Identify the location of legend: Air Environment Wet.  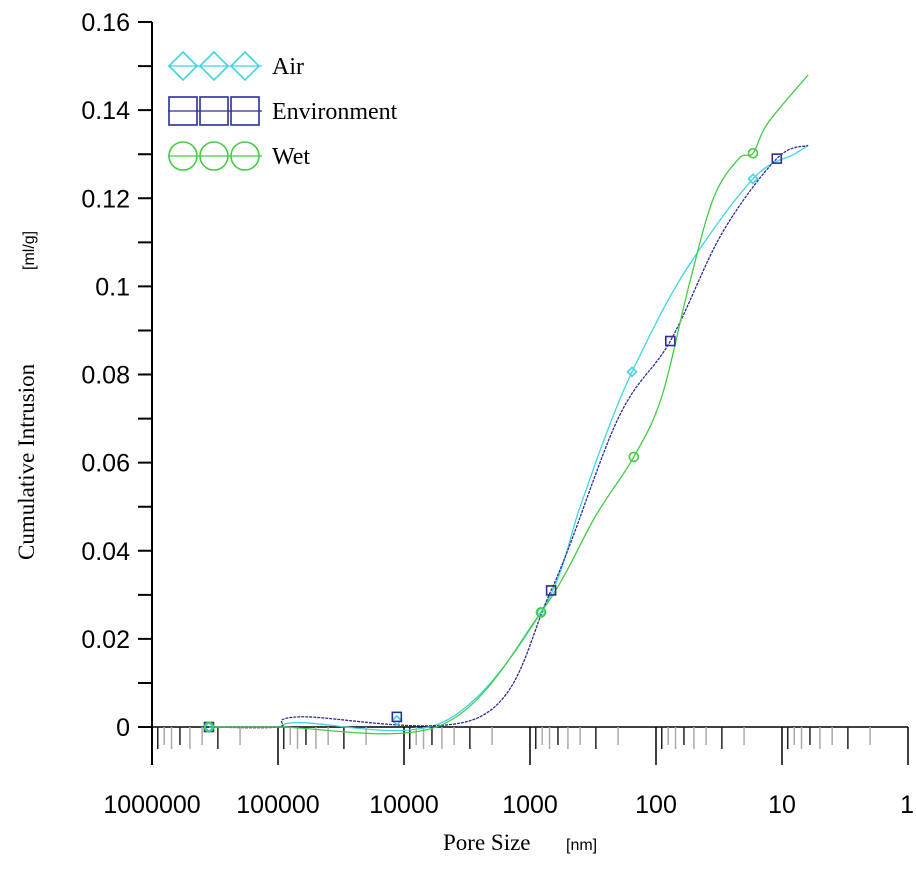
(282, 110).